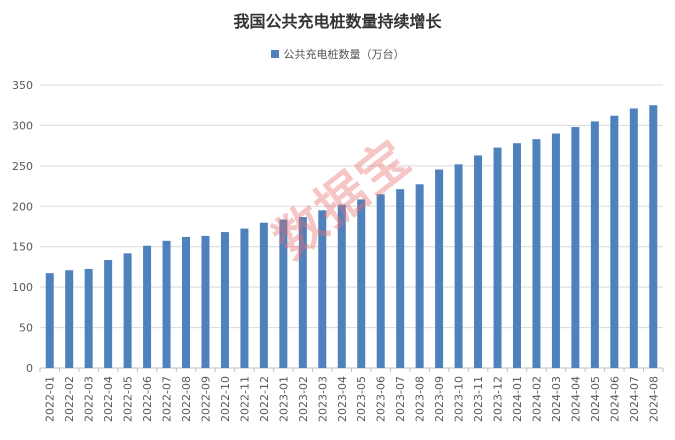  What do you see at coordinates (22, 227) in the screenshot?
I see `y-axis: 0 50 100 150 200 250 300 350` at bounding box center [22, 227].